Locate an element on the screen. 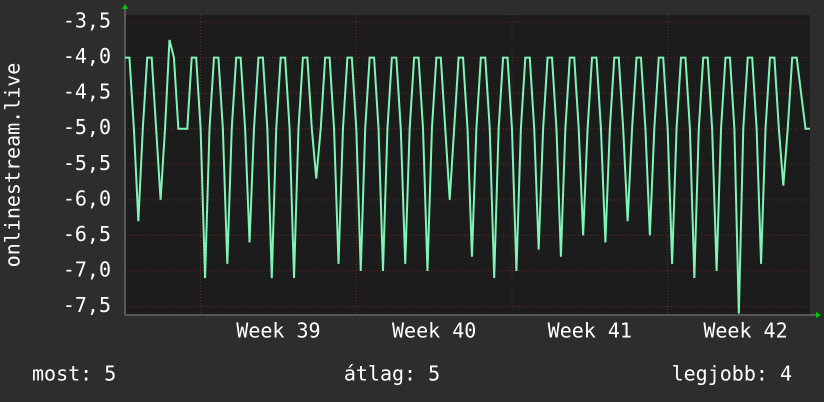 This screenshot has width=824, height=402. y-tick-label: -7,0 is located at coordinates (87, 269).